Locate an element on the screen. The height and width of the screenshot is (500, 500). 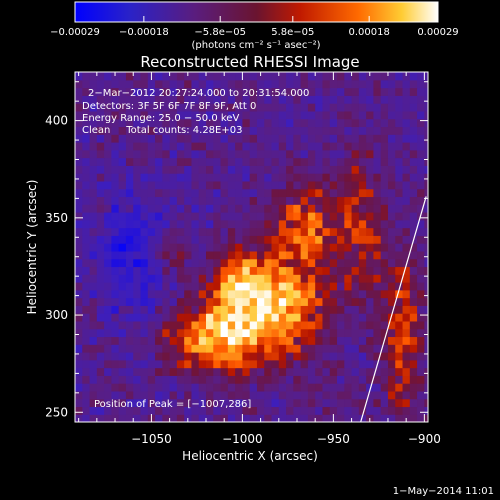
annotation-detectors: Detectors: 3F 5F 6F 7F 8F 9F, Att 0 is located at coordinates (169, 106).